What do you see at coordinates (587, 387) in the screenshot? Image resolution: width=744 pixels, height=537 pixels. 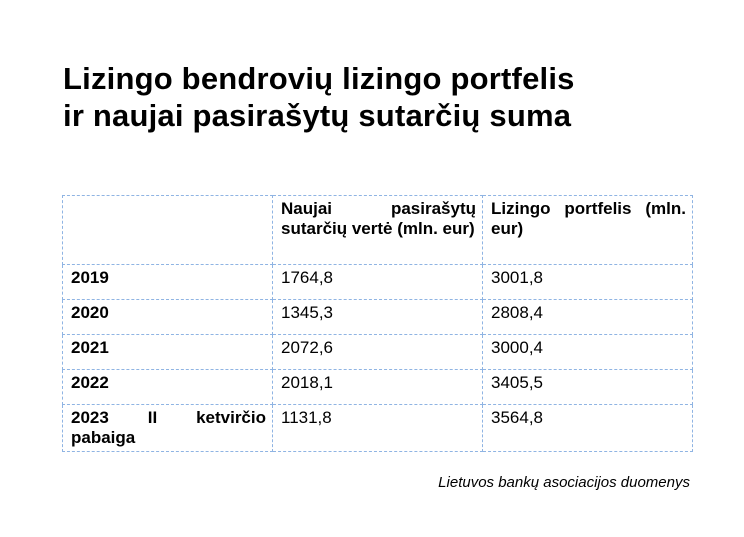 I see `value-cell: 3405,5` at bounding box center [587, 387].